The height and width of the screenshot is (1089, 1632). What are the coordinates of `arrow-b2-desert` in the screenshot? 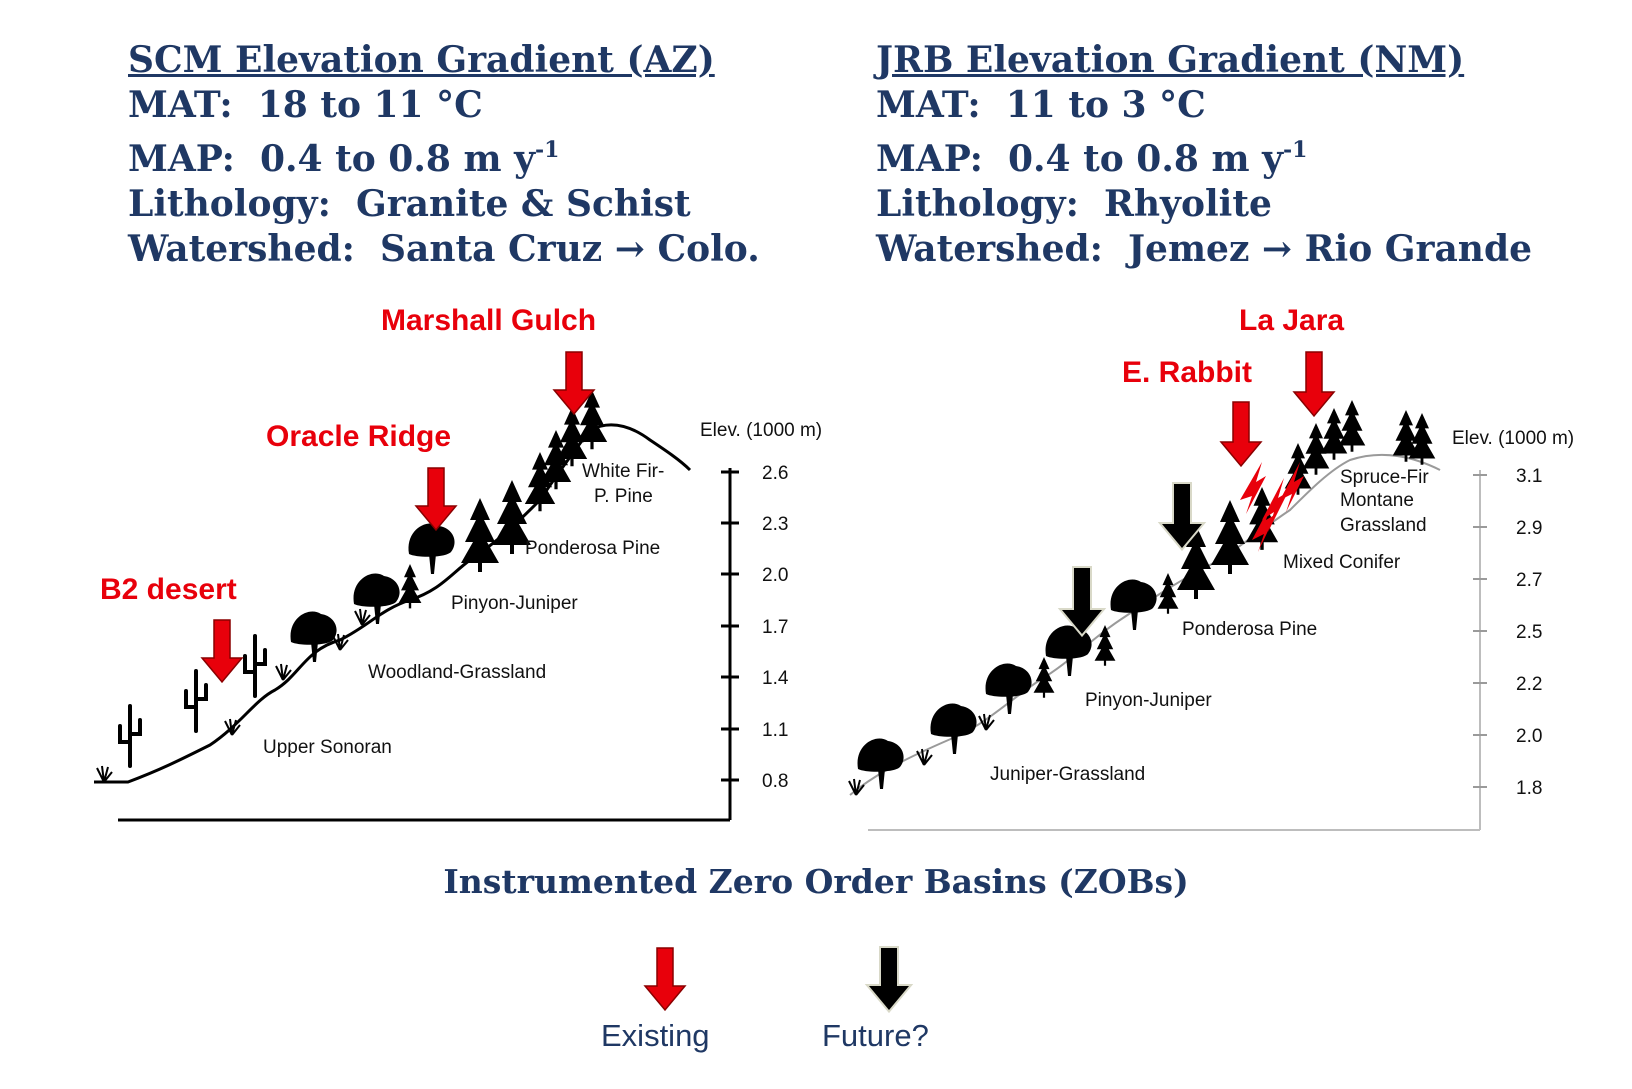 It's located at (222, 651).